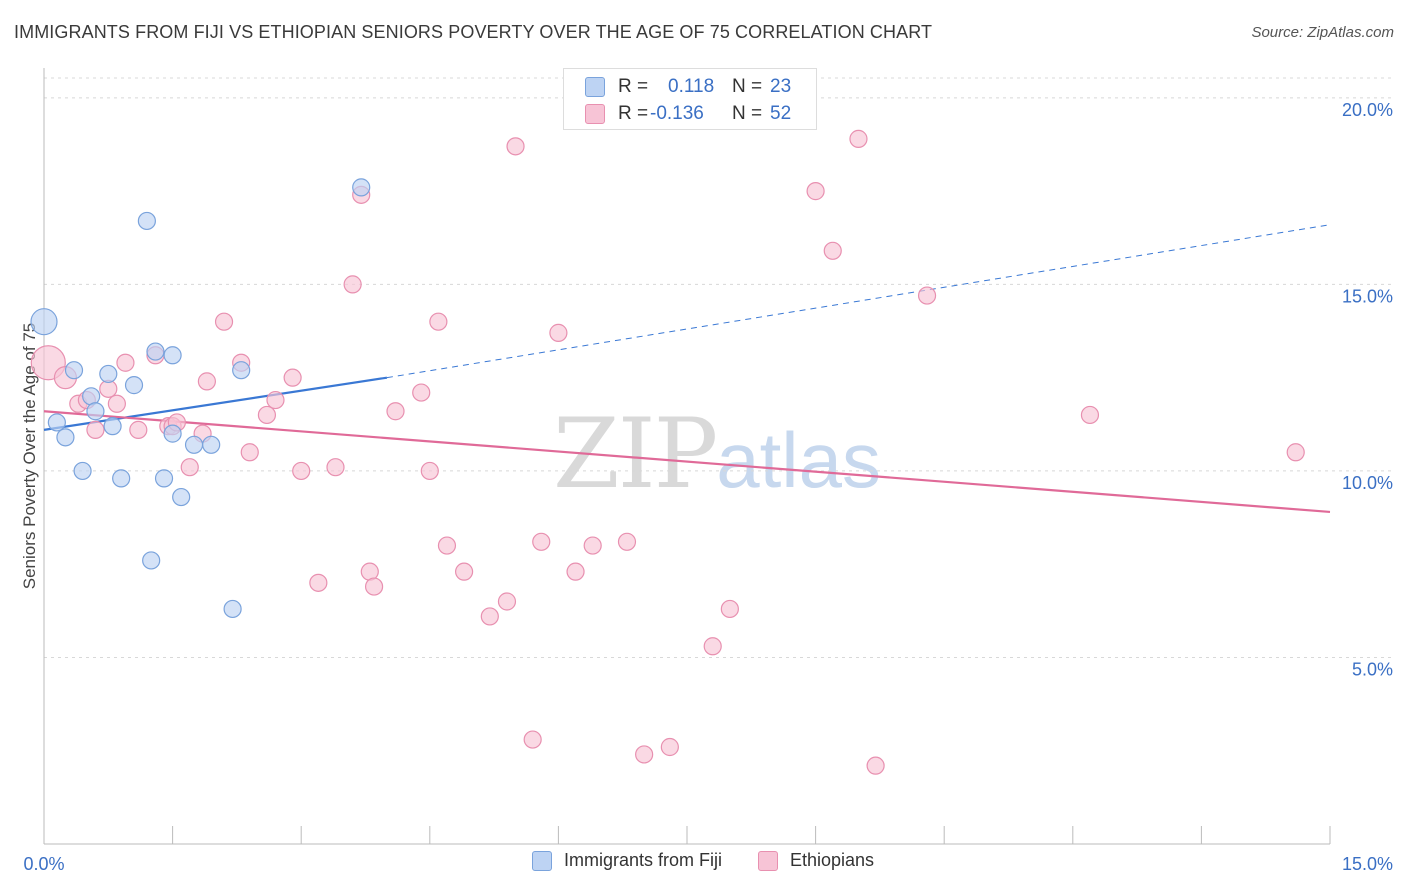 The image size is (1406, 892). Describe the element at coordinates (832, 860) in the screenshot. I see `legend-label-ethiopians: Ethiopians` at that location.